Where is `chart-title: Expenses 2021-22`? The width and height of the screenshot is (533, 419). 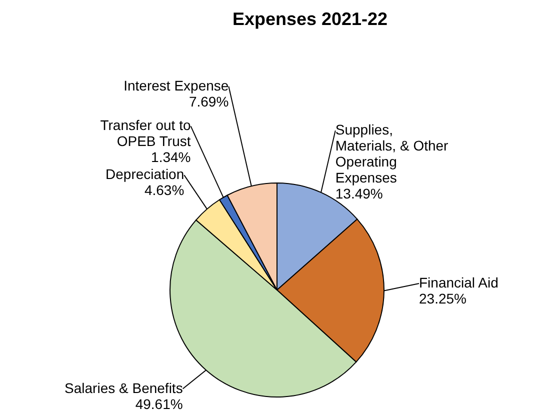
chart-title: Expenses 2021-22 is located at coordinates (310, 19).